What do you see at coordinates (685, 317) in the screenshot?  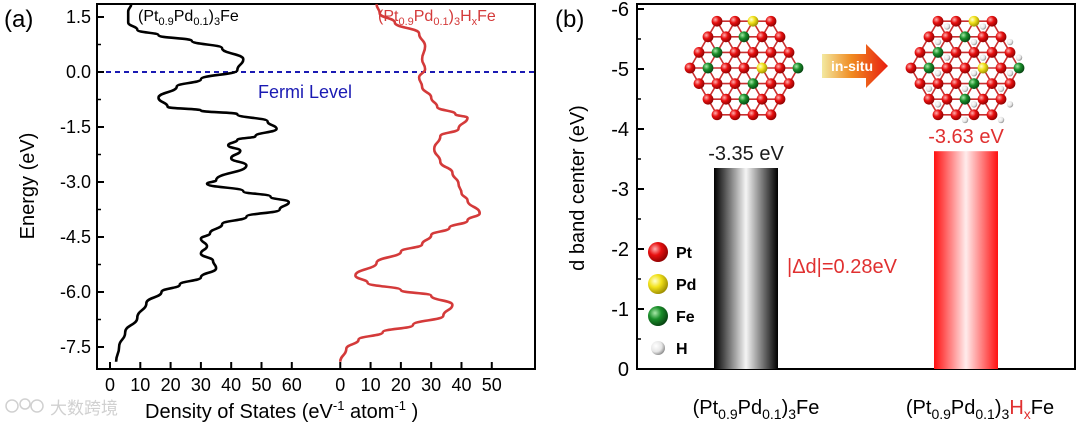 I see `legend-label: Fe` at bounding box center [685, 317].